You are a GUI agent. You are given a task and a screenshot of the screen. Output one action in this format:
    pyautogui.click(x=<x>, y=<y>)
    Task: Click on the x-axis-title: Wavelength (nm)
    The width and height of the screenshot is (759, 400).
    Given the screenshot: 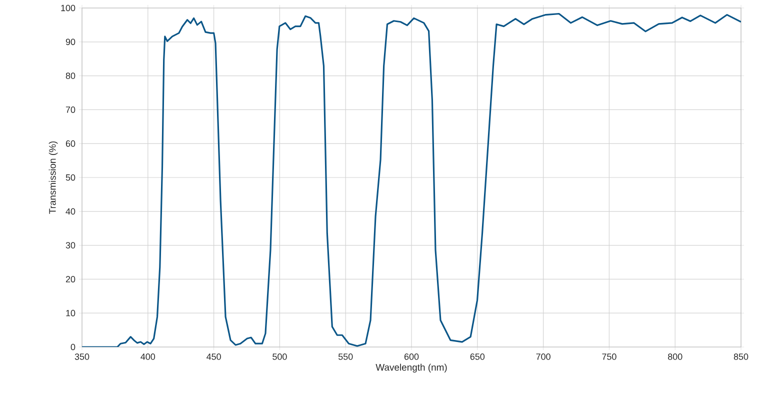 What is the action you would take?
    pyautogui.click(x=411, y=368)
    